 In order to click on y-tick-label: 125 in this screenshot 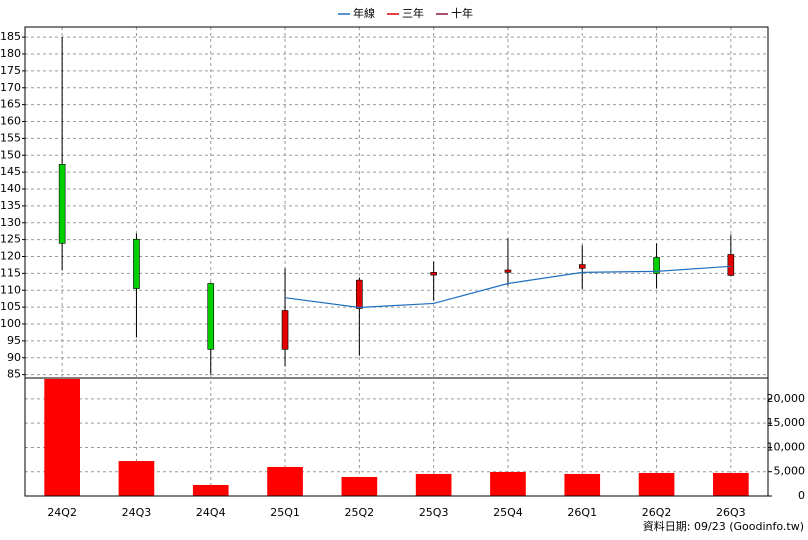, I will do `click(10, 239)`.